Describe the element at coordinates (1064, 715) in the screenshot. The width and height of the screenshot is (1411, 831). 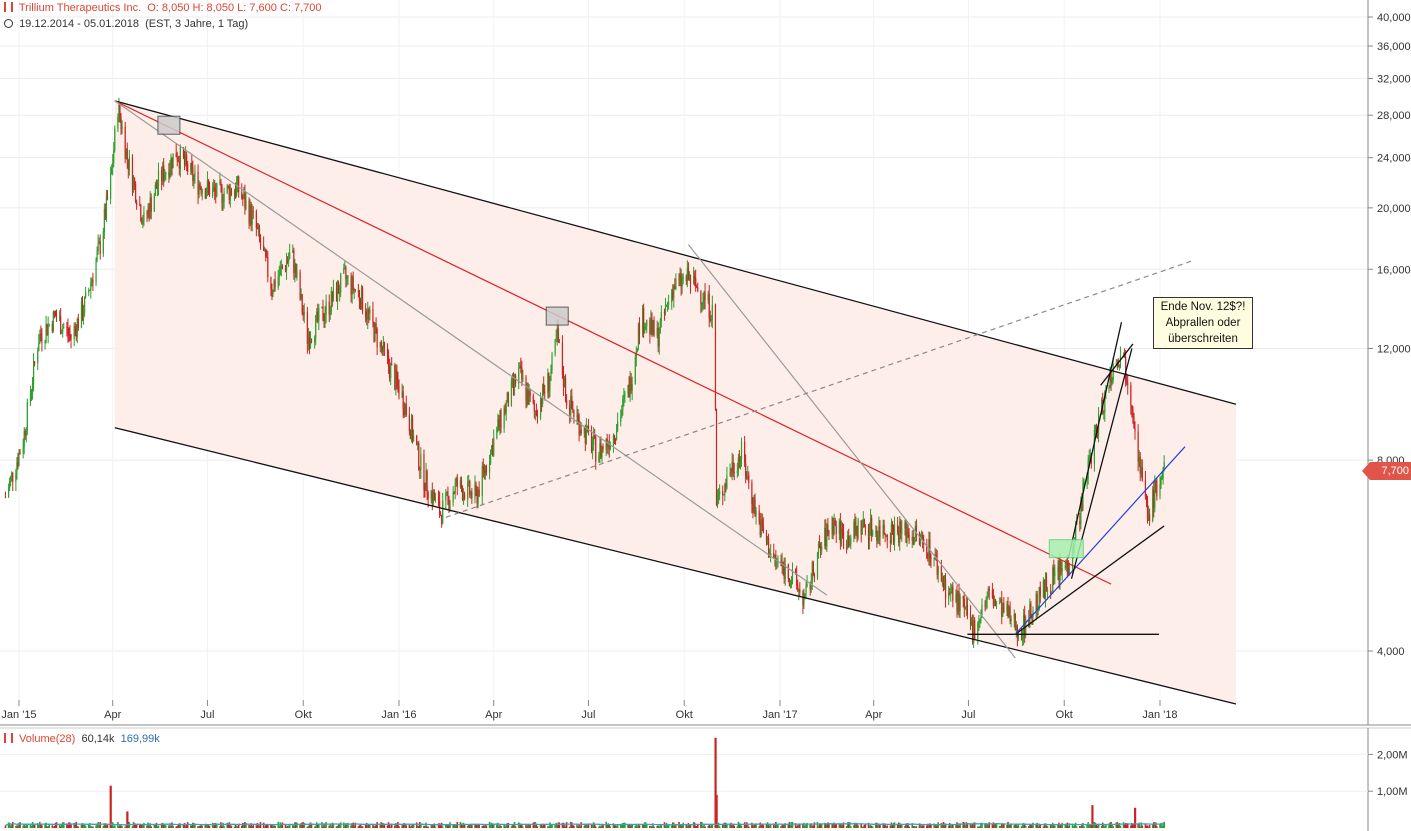
I see `time-tick-label: Okt` at that location.